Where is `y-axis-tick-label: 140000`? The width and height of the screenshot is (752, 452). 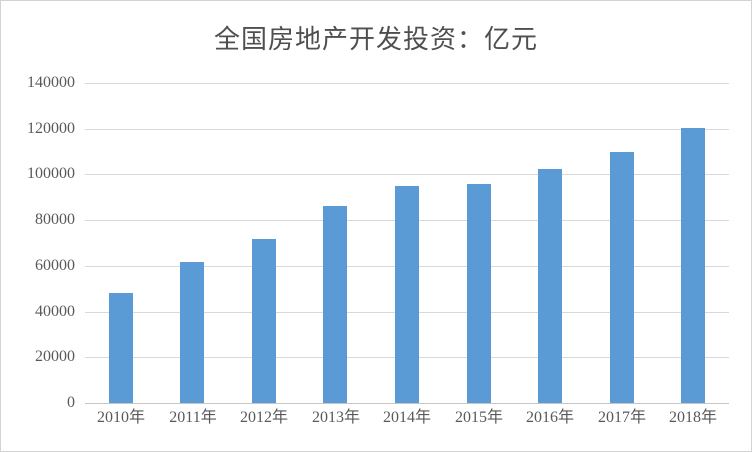
y-axis-tick-label: 140000 is located at coordinates (51, 82).